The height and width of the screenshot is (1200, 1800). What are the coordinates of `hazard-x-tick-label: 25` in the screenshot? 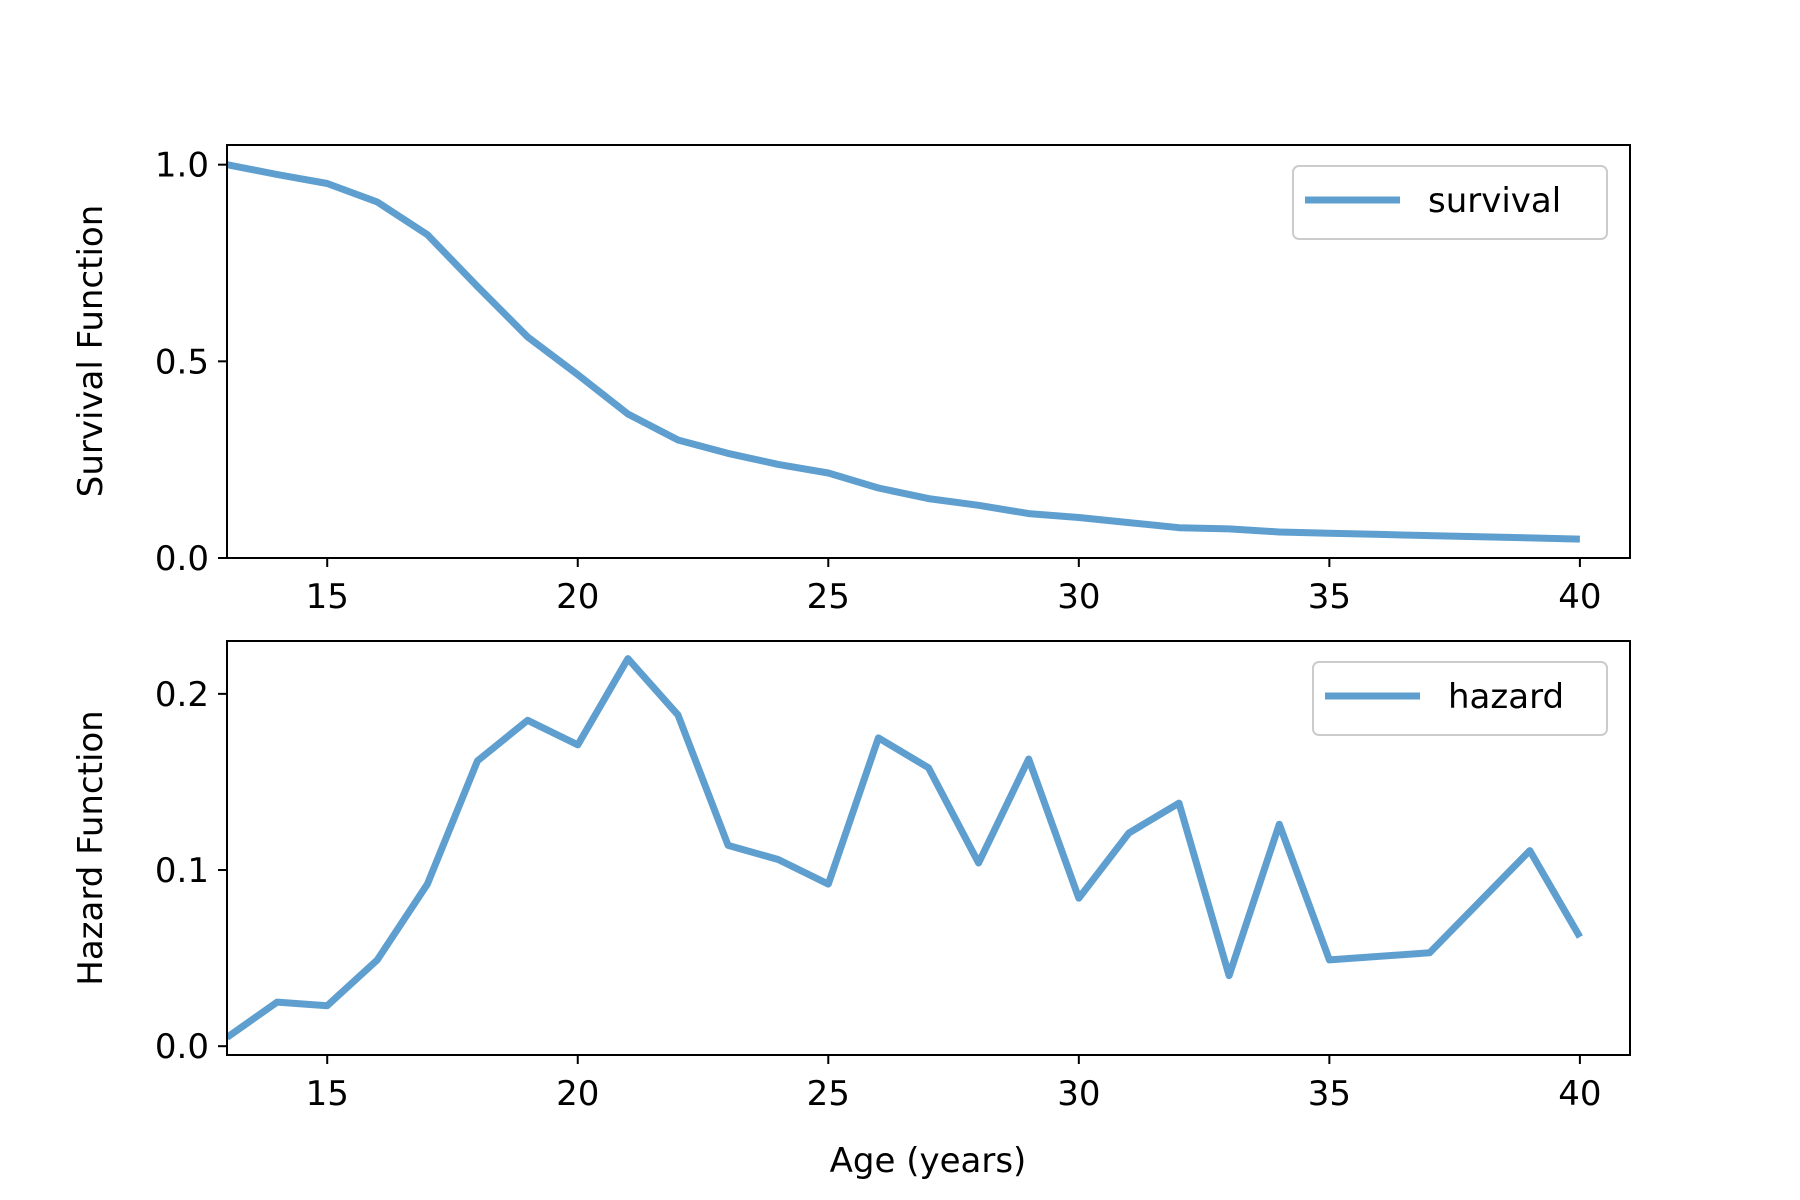 It's located at (828, 1094).